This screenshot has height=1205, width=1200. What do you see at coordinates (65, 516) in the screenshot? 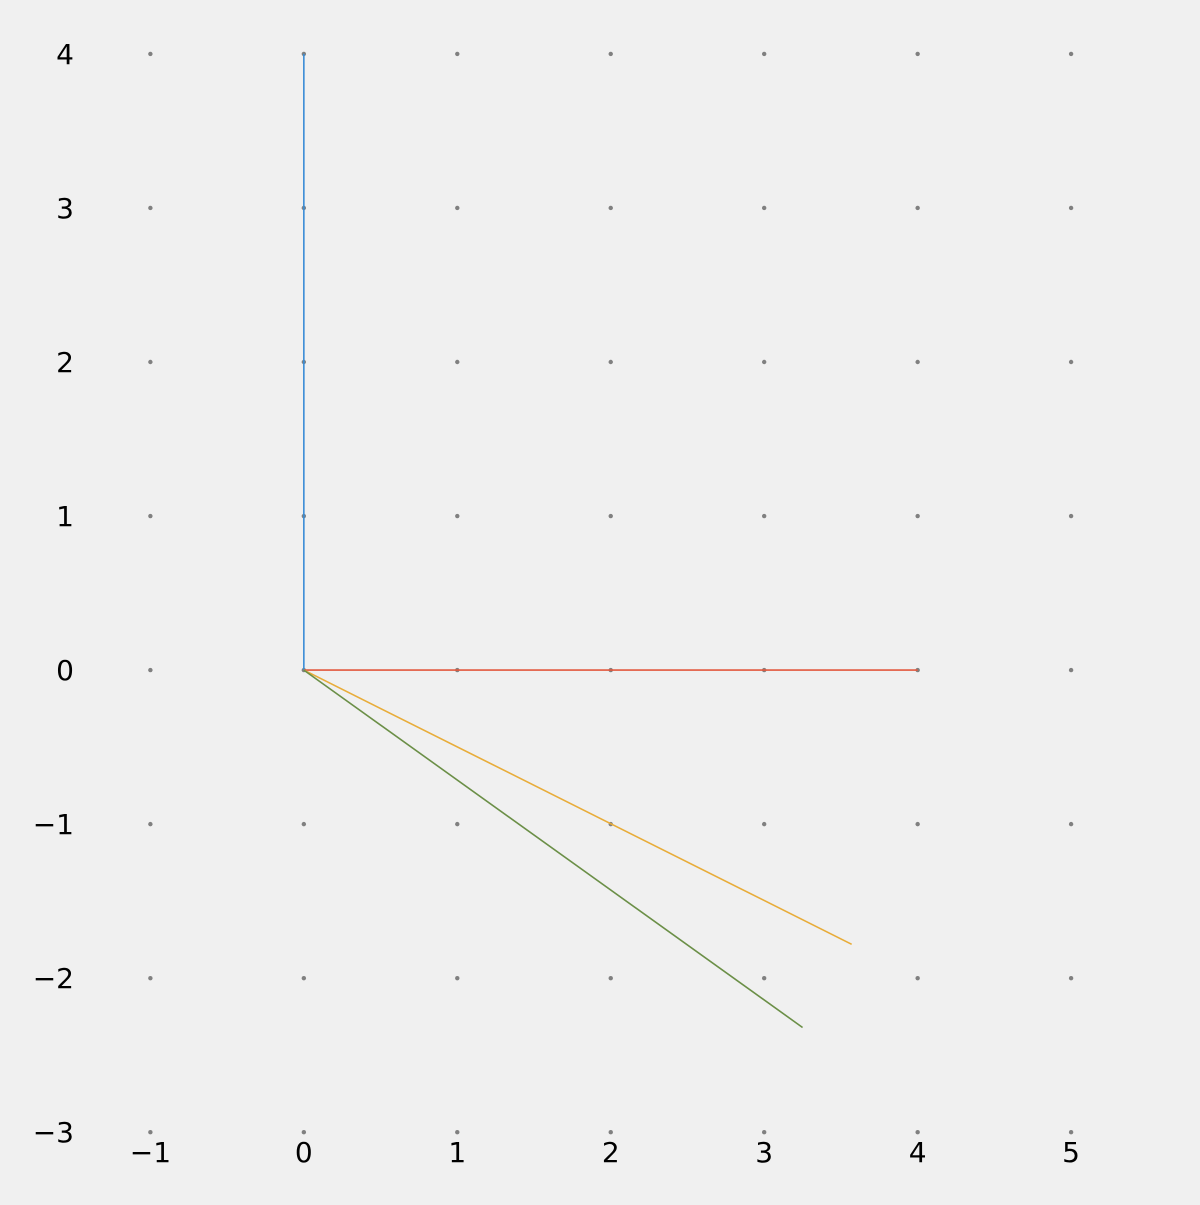
I see `y-tick-label: 1` at bounding box center [65, 516].